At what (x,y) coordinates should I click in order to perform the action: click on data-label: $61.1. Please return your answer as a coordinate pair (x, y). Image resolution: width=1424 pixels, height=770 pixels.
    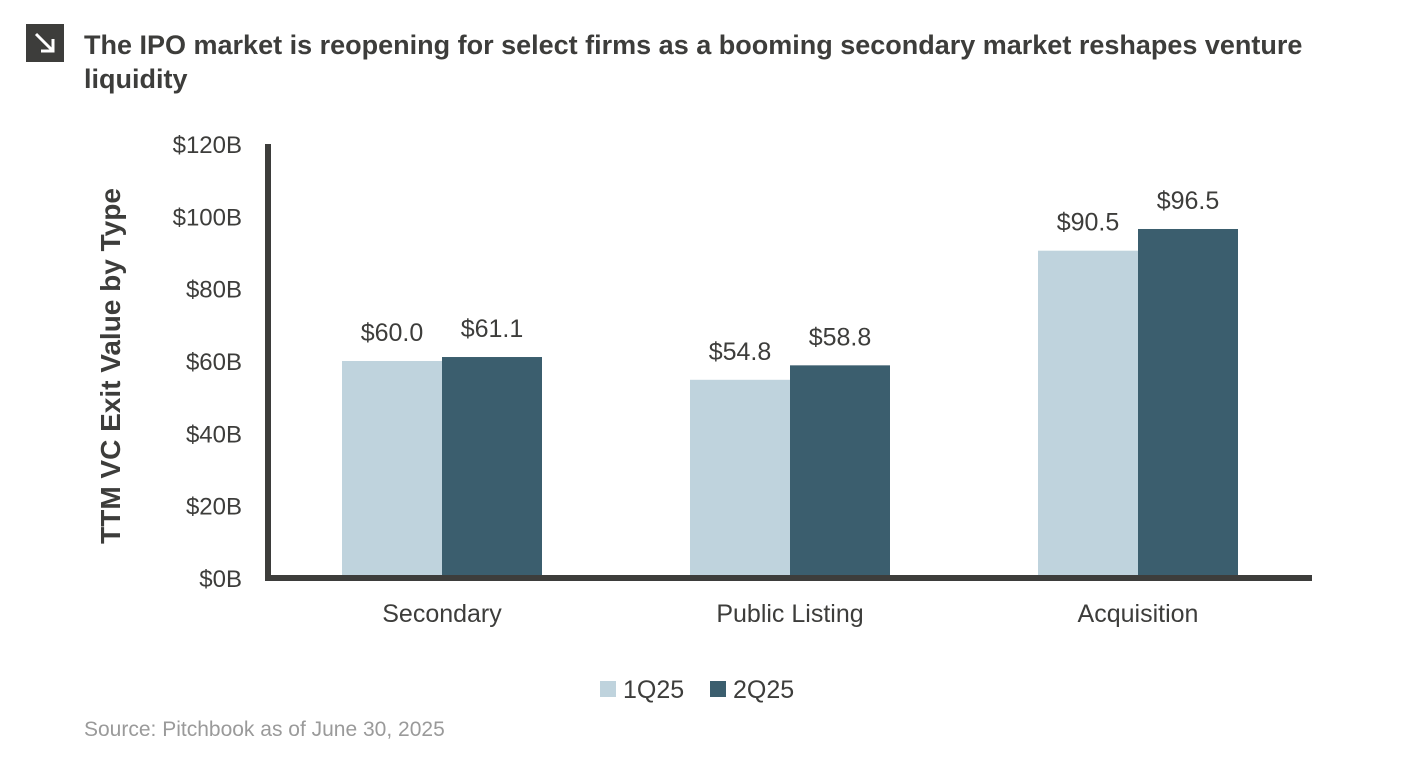
    Looking at the image, I should click on (492, 329).